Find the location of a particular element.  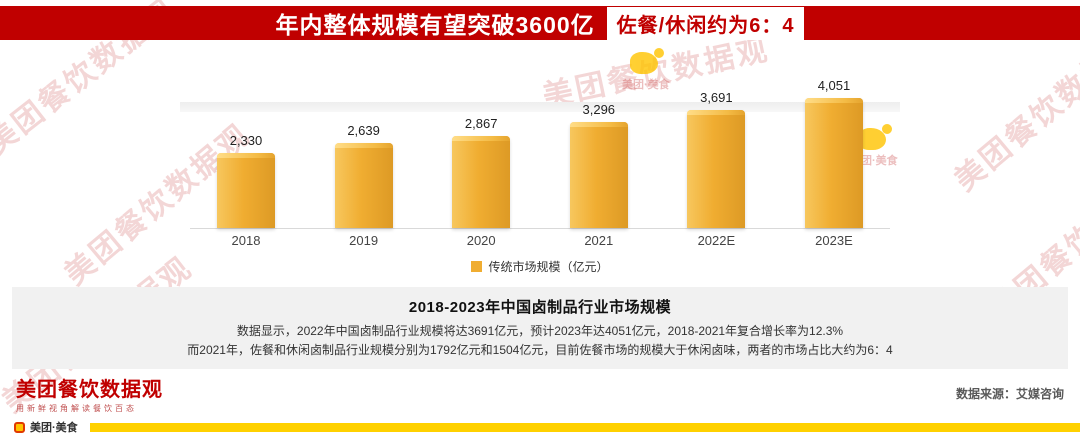

bar-column: 2,639 is located at coordinates (364, 175).